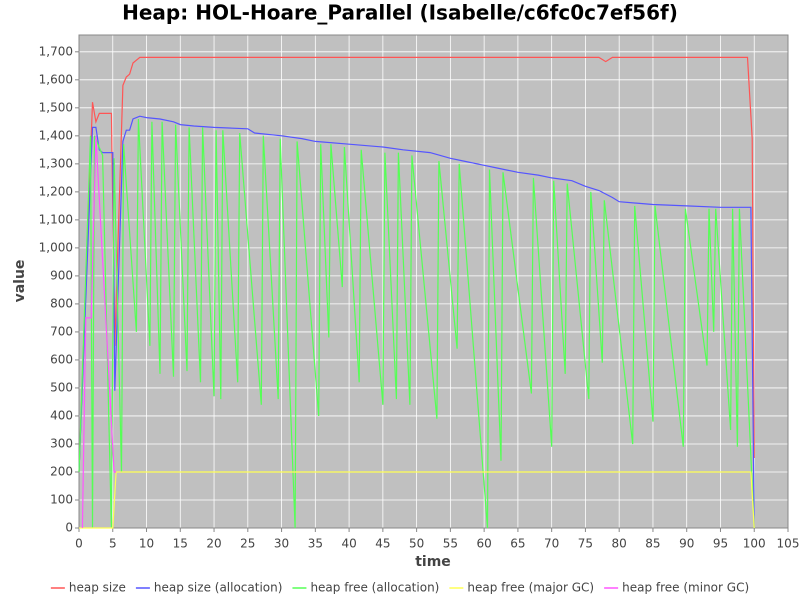 The image size is (800, 600). I want to click on x-tick-label: 90, so click(686, 544).